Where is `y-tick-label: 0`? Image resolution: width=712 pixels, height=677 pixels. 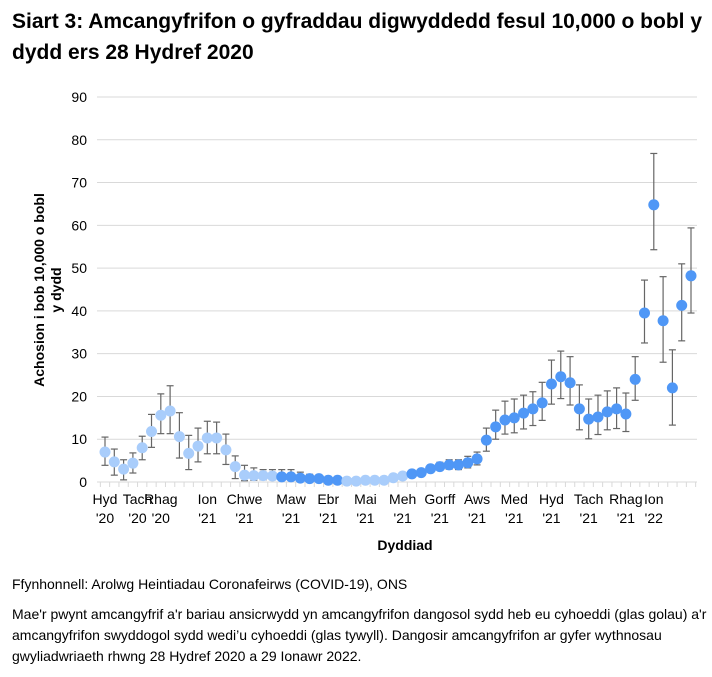
y-tick-label: 0 is located at coordinates (83, 482).